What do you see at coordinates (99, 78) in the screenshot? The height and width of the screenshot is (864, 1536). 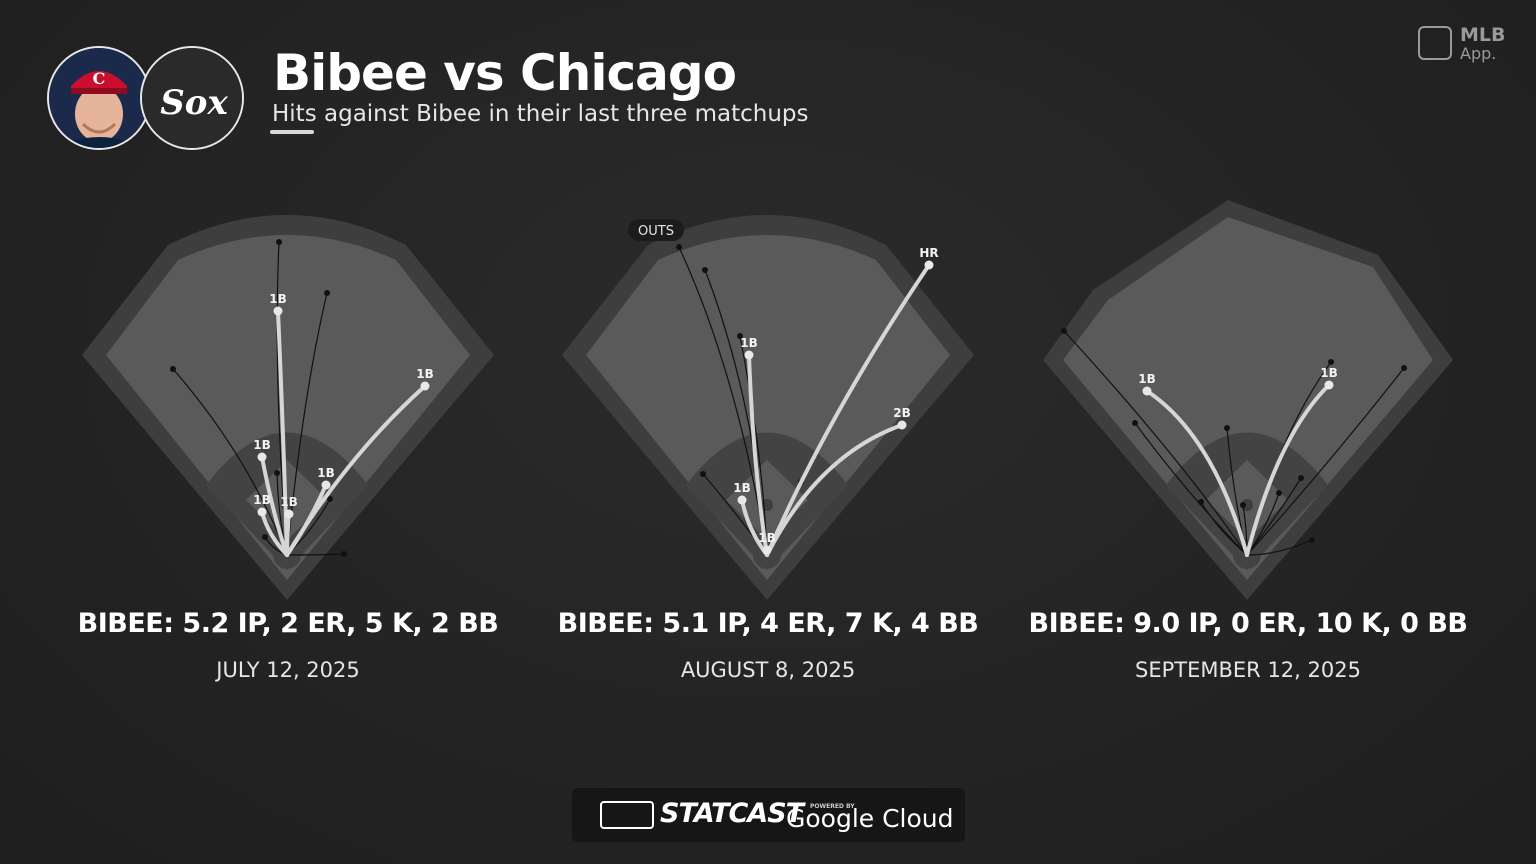 I see `cap-letter: C` at bounding box center [99, 78].